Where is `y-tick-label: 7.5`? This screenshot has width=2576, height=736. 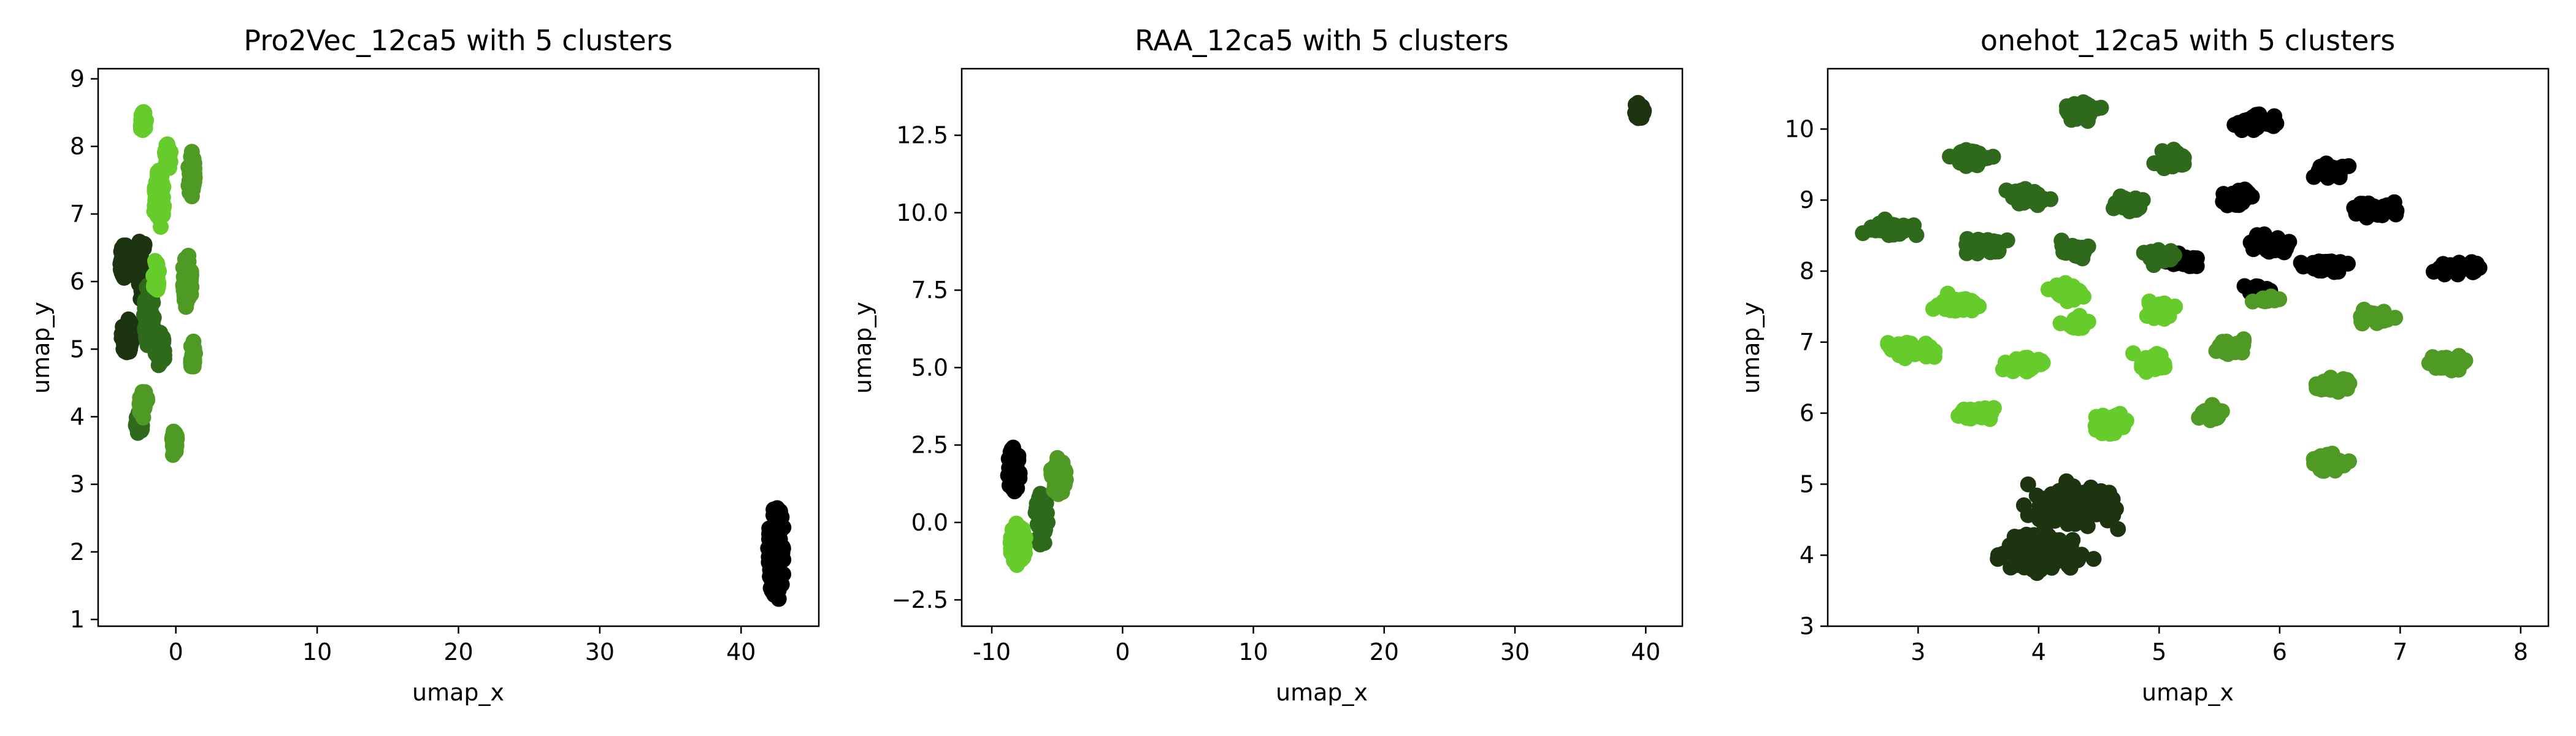 y-tick-label: 7.5 is located at coordinates (929, 290).